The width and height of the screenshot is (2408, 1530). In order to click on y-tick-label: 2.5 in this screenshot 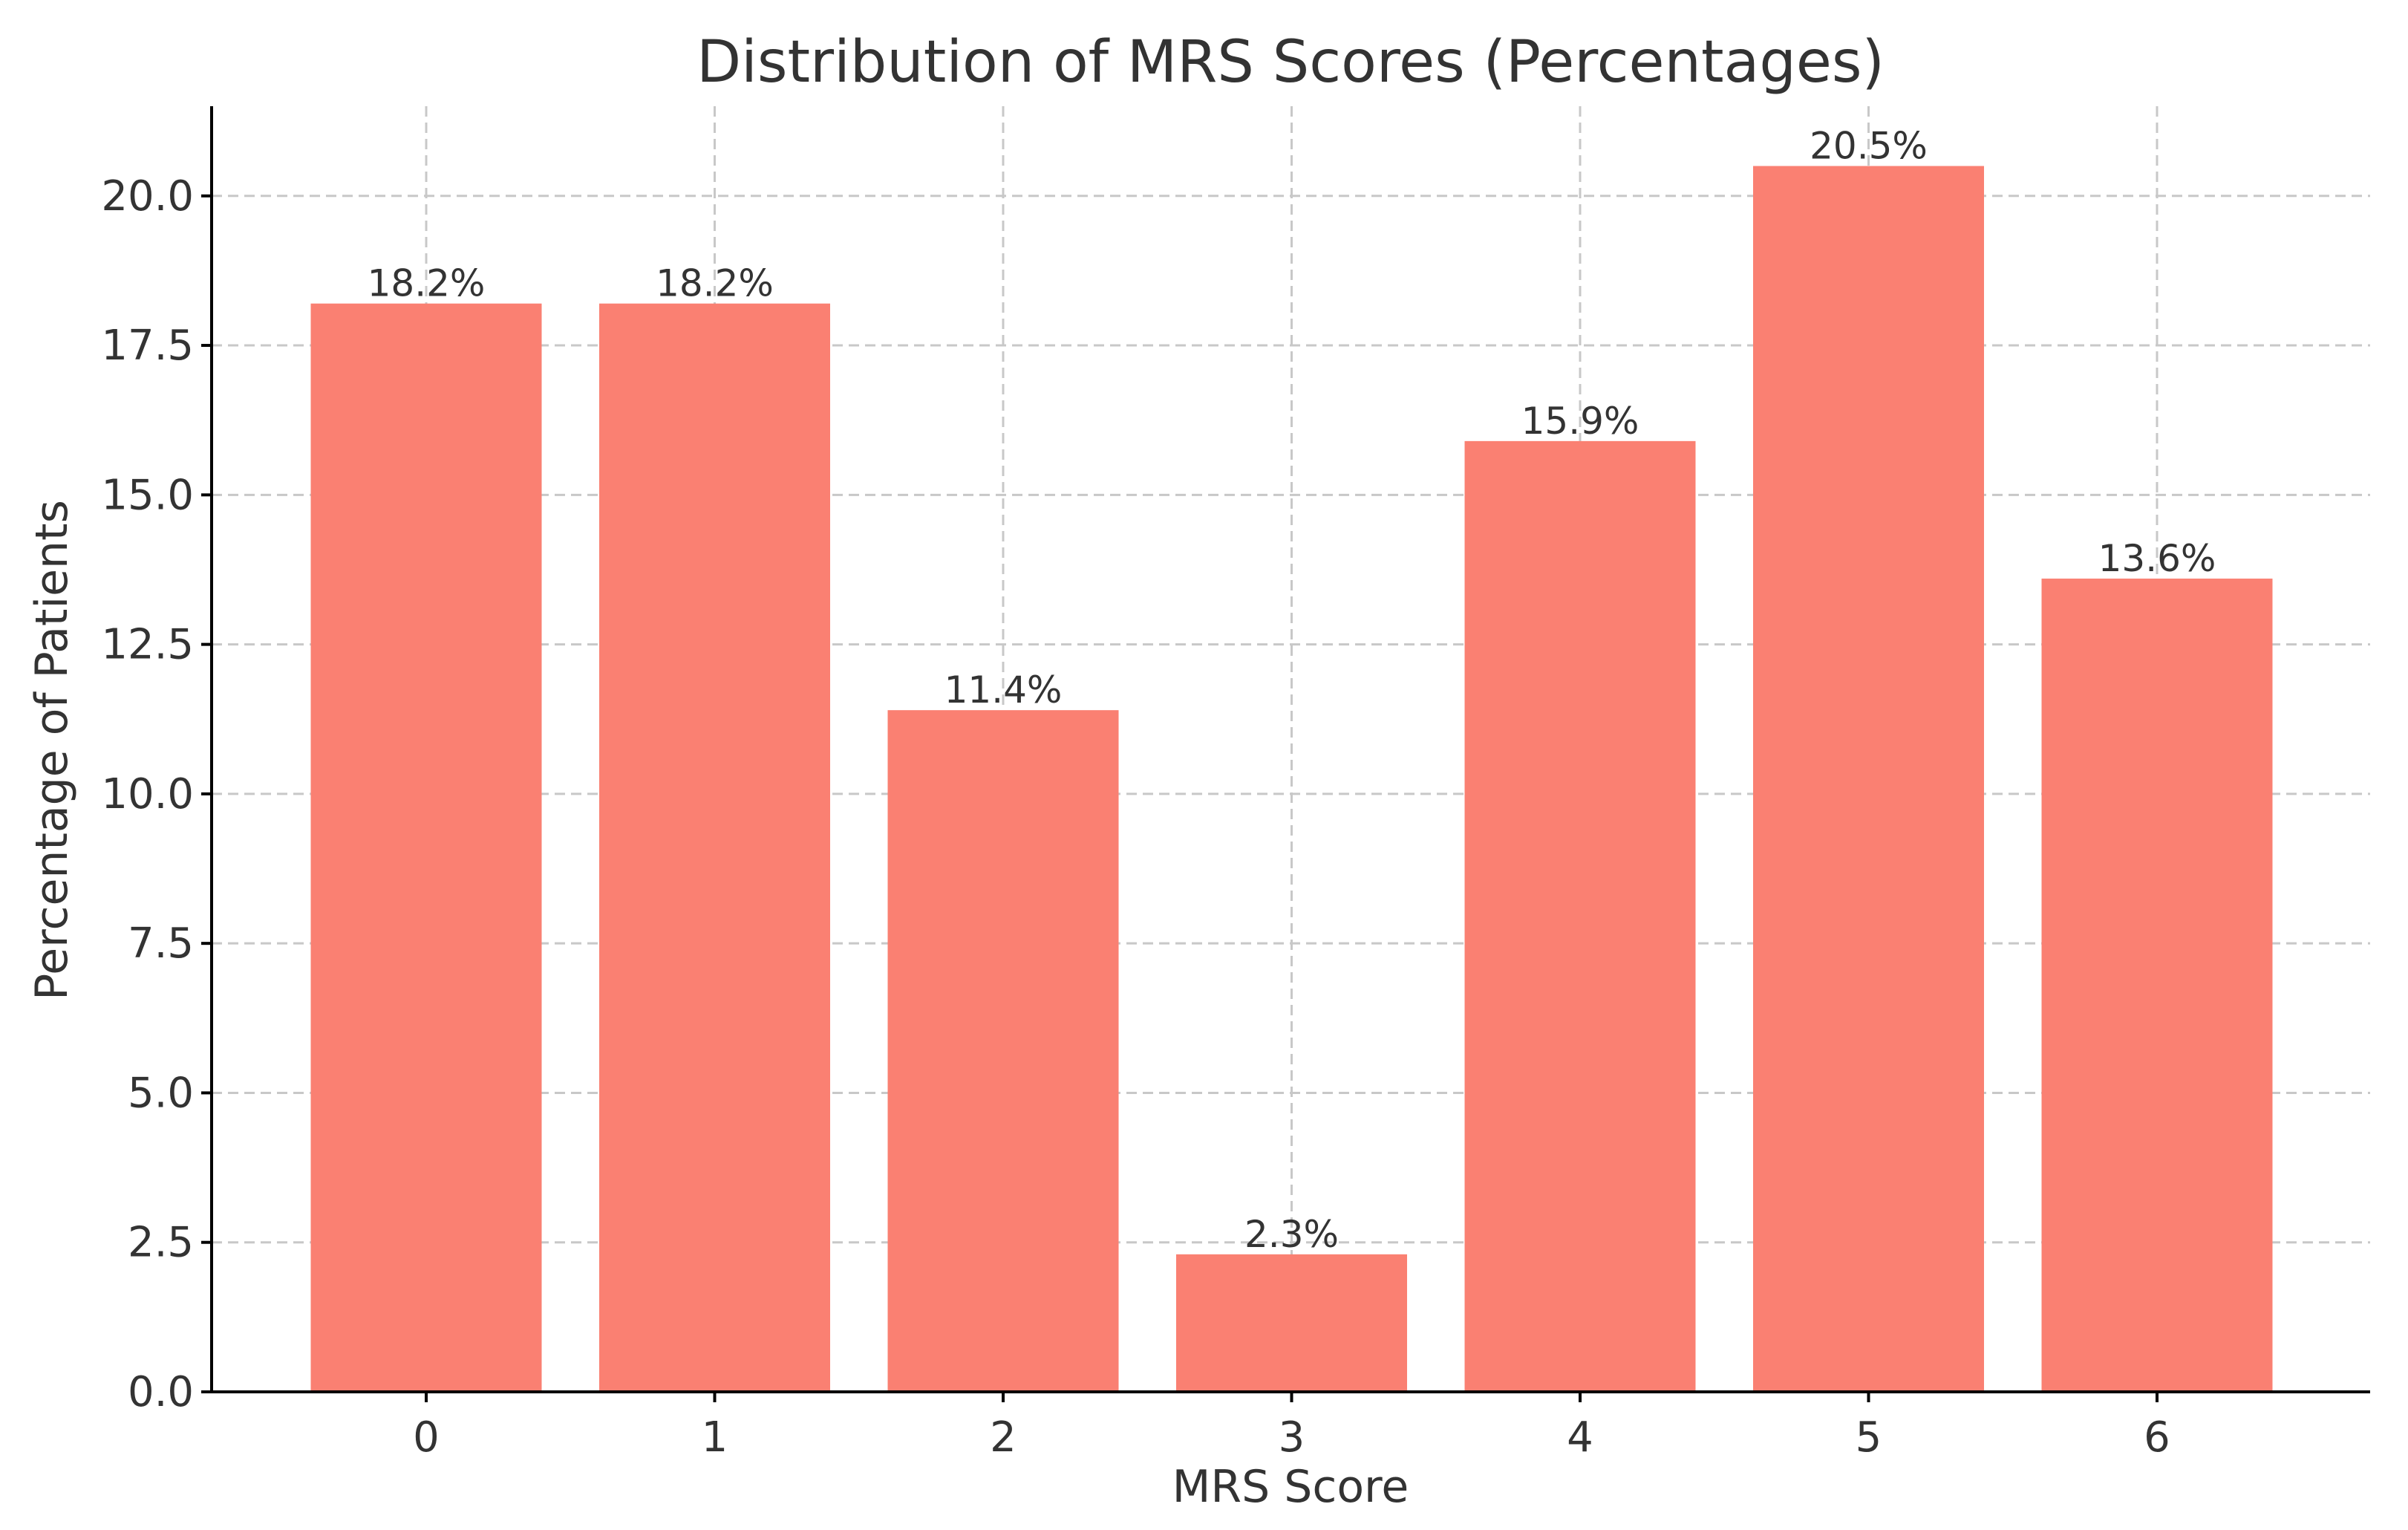, I will do `click(161, 1243)`.